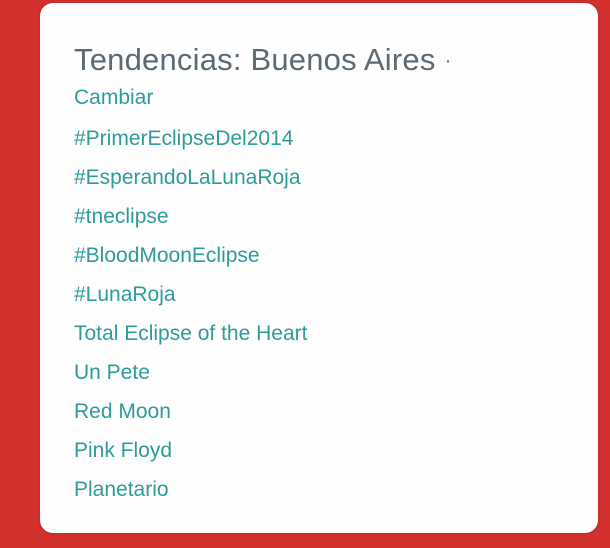 This screenshot has width=610, height=548. I want to click on trend-item: #PrimerEclipseDel2014, so click(326, 139).